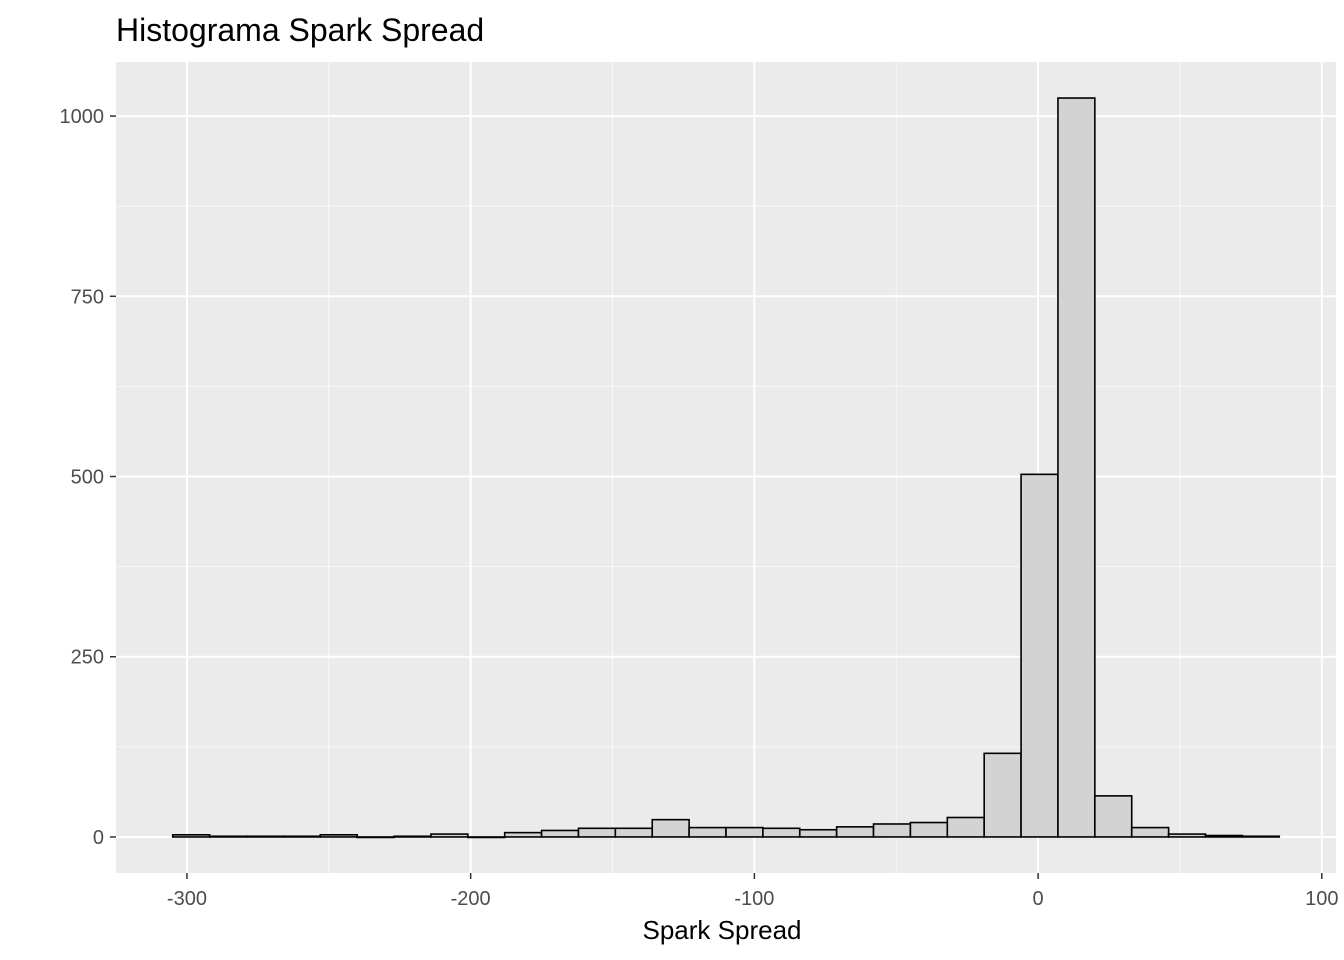 The image size is (1344, 960). I want to click on x-axis-title: Spark Spread, so click(722, 930).